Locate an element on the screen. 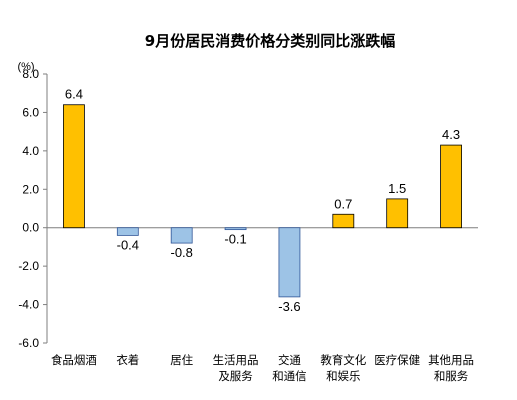 This screenshot has height=400, width=517. category-label: 生活用品 is located at coordinates (236, 360).